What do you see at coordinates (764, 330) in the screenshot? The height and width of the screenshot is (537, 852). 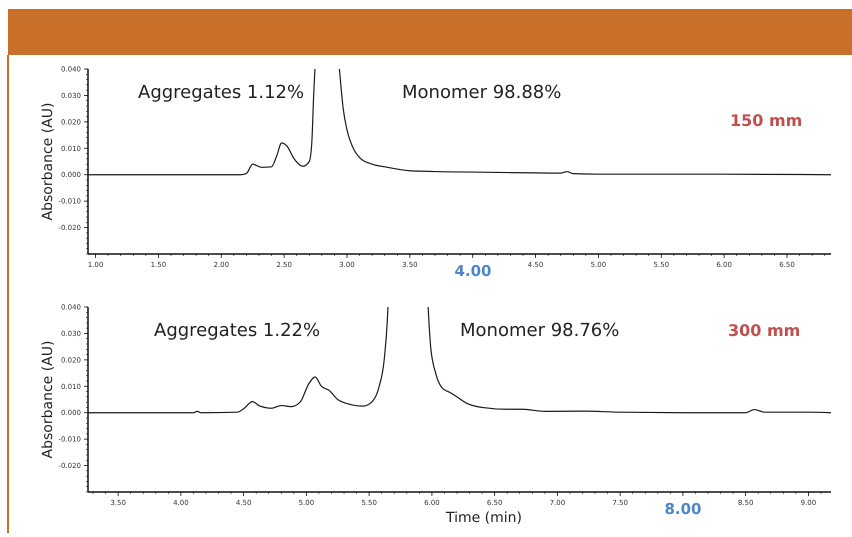 I see `annotation: 300 mm` at bounding box center [764, 330].